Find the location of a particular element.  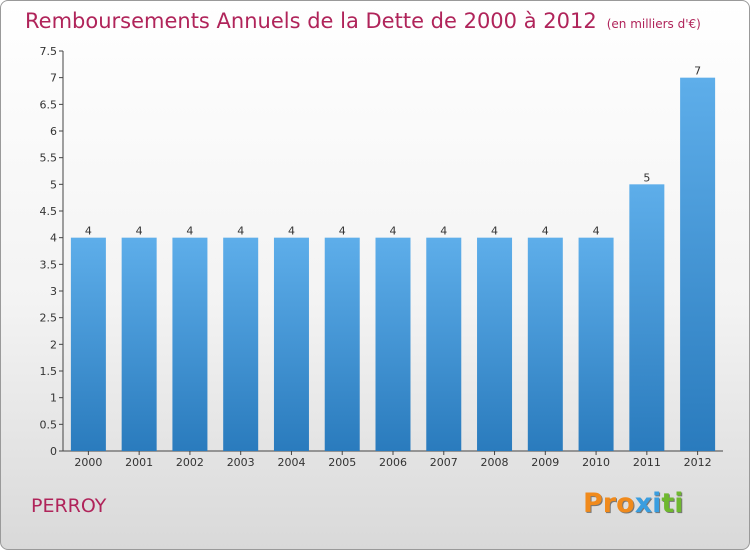

x-tick-label: 2008 is located at coordinates (495, 462).